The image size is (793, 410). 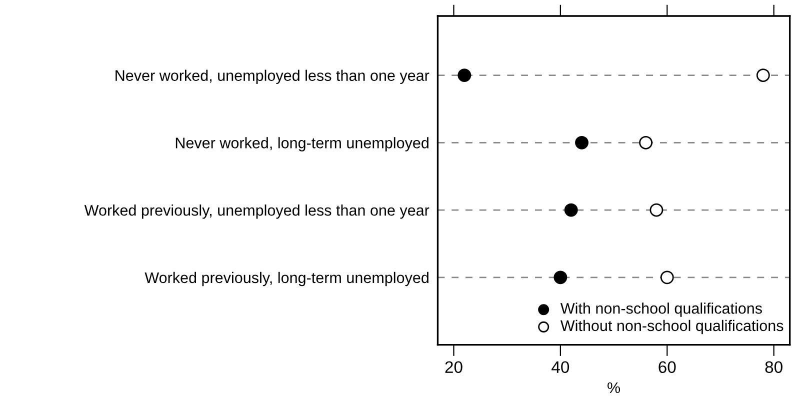 What do you see at coordinates (561, 367) in the screenshot?
I see `x-tick-label: 40` at bounding box center [561, 367].